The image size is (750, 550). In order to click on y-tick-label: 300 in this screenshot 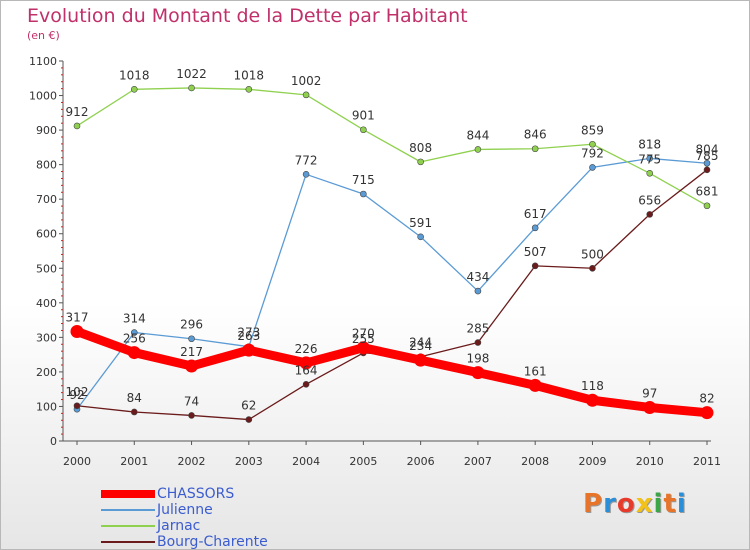, I will do `click(46, 337)`.